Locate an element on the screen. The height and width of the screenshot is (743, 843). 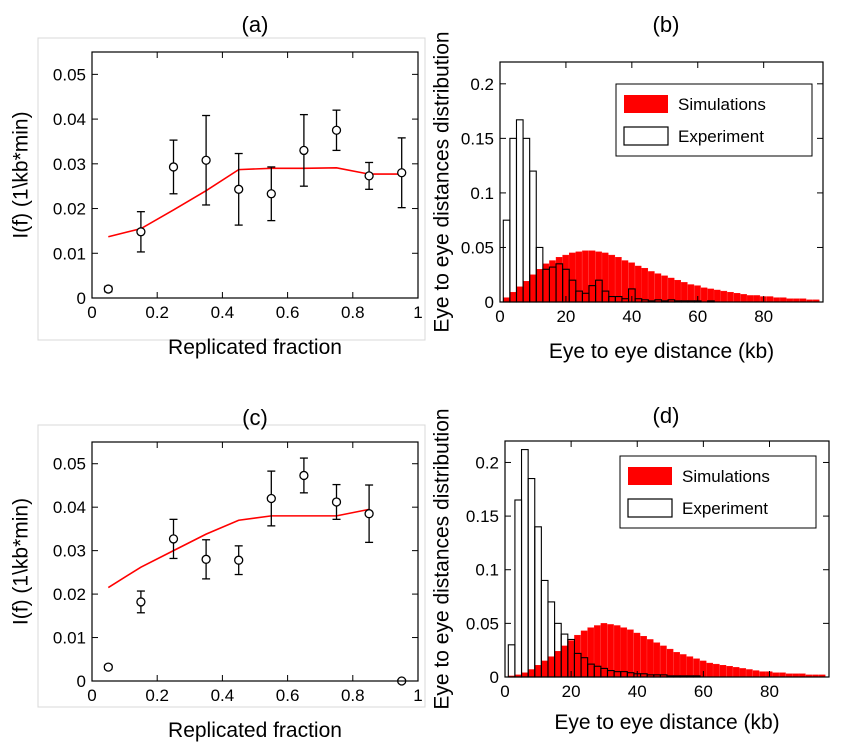
legend-label: Experiment is located at coordinates (721, 136).